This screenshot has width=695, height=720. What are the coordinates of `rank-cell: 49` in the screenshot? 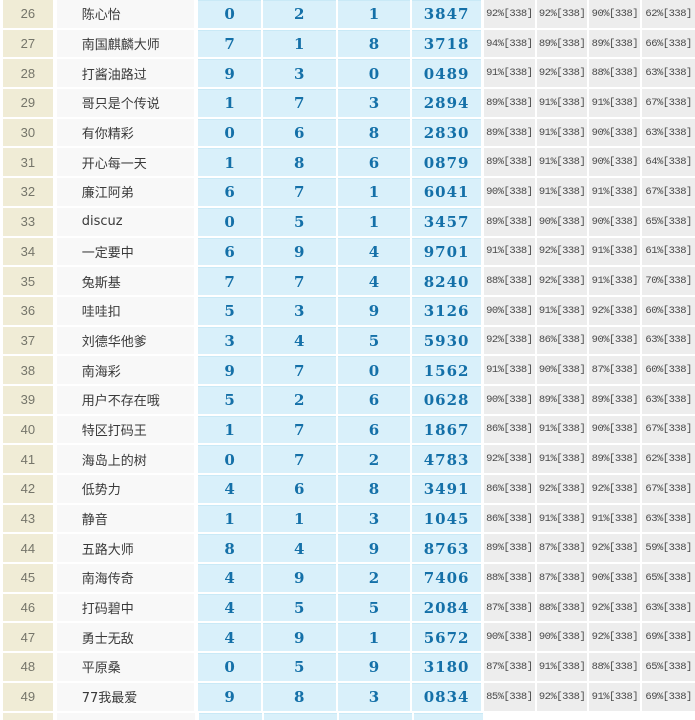 It's located at (28, 696).